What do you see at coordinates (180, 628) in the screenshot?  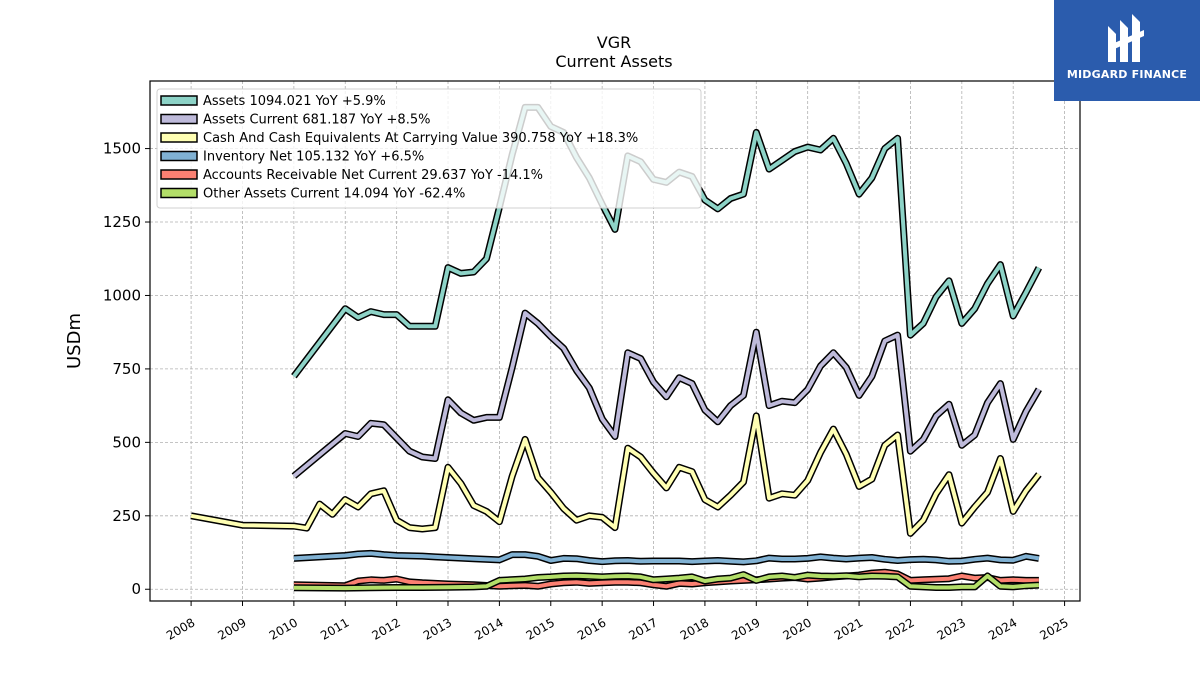 I see `x-tick-label: 2008` at bounding box center [180, 628].